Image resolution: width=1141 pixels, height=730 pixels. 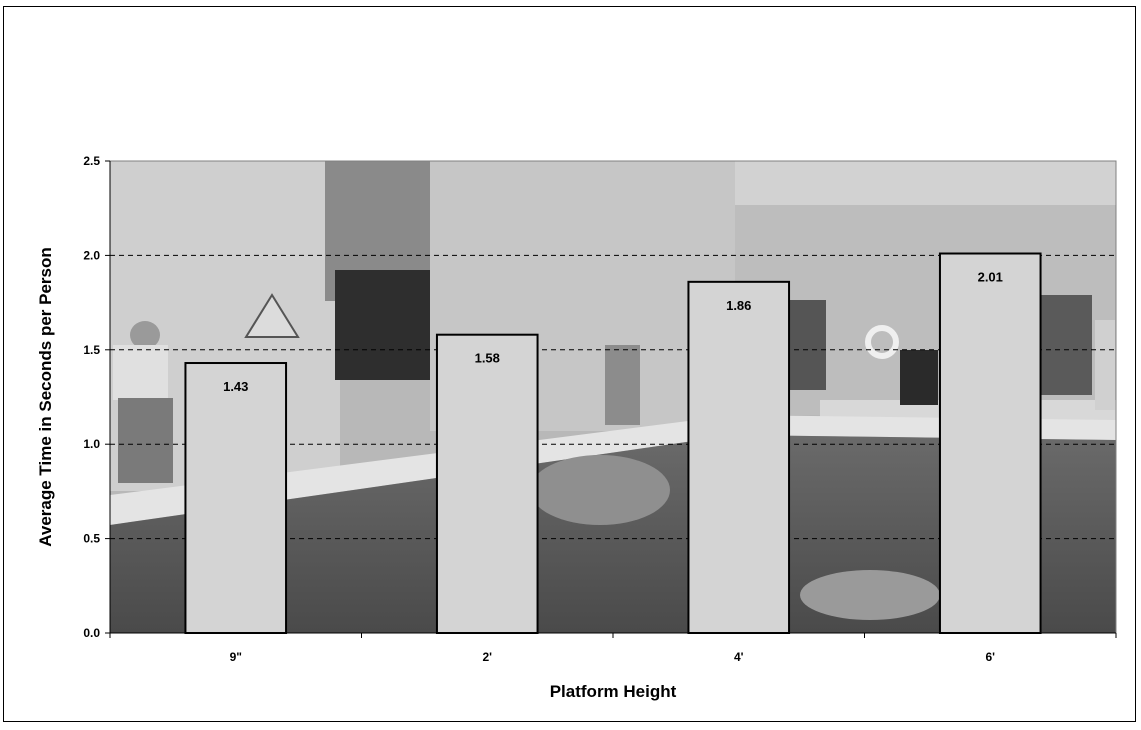 What do you see at coordinates (96, 397) in the screenshot?
I see `y-axis-ticks: 0.0 0.5 1.0 1.5 2.0 2.5` at bounding box center [96, 397].